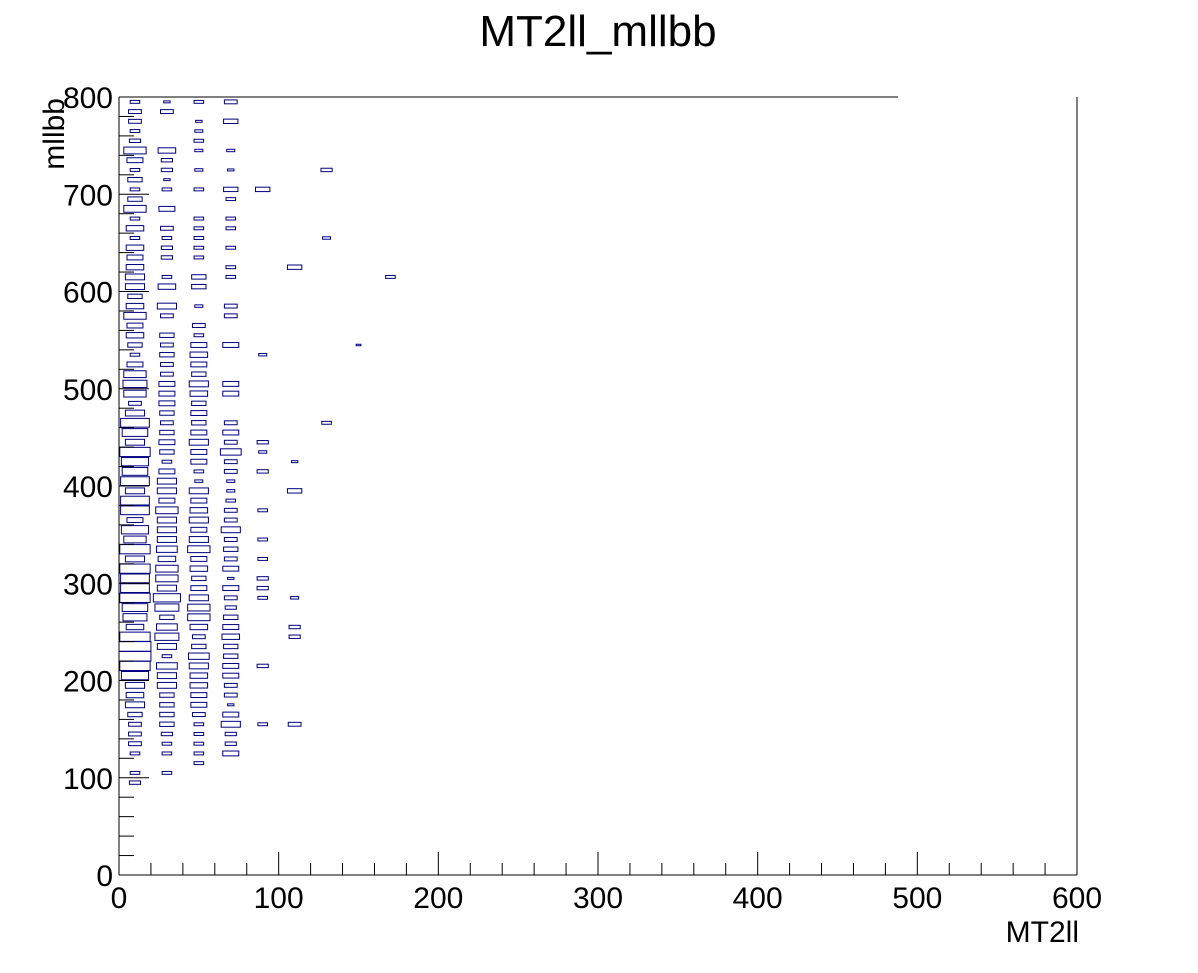 Image resolution: width=1198 pixels, height=973 pixels. What do you see at coordinates (88, 293) in the screenshot?
I see `y-tick-label: 600` at bounding box center [88, 293].